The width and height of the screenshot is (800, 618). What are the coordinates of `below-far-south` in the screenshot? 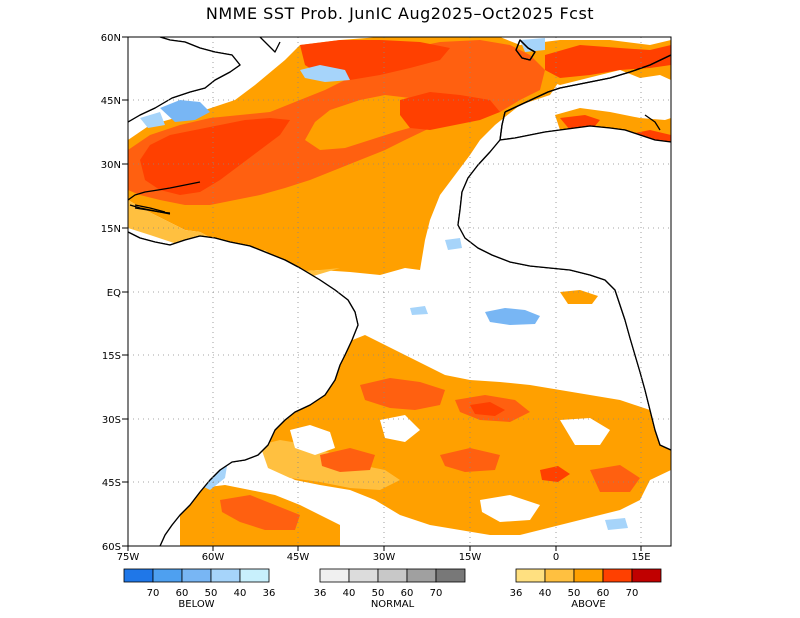 It's located at (616, 524).